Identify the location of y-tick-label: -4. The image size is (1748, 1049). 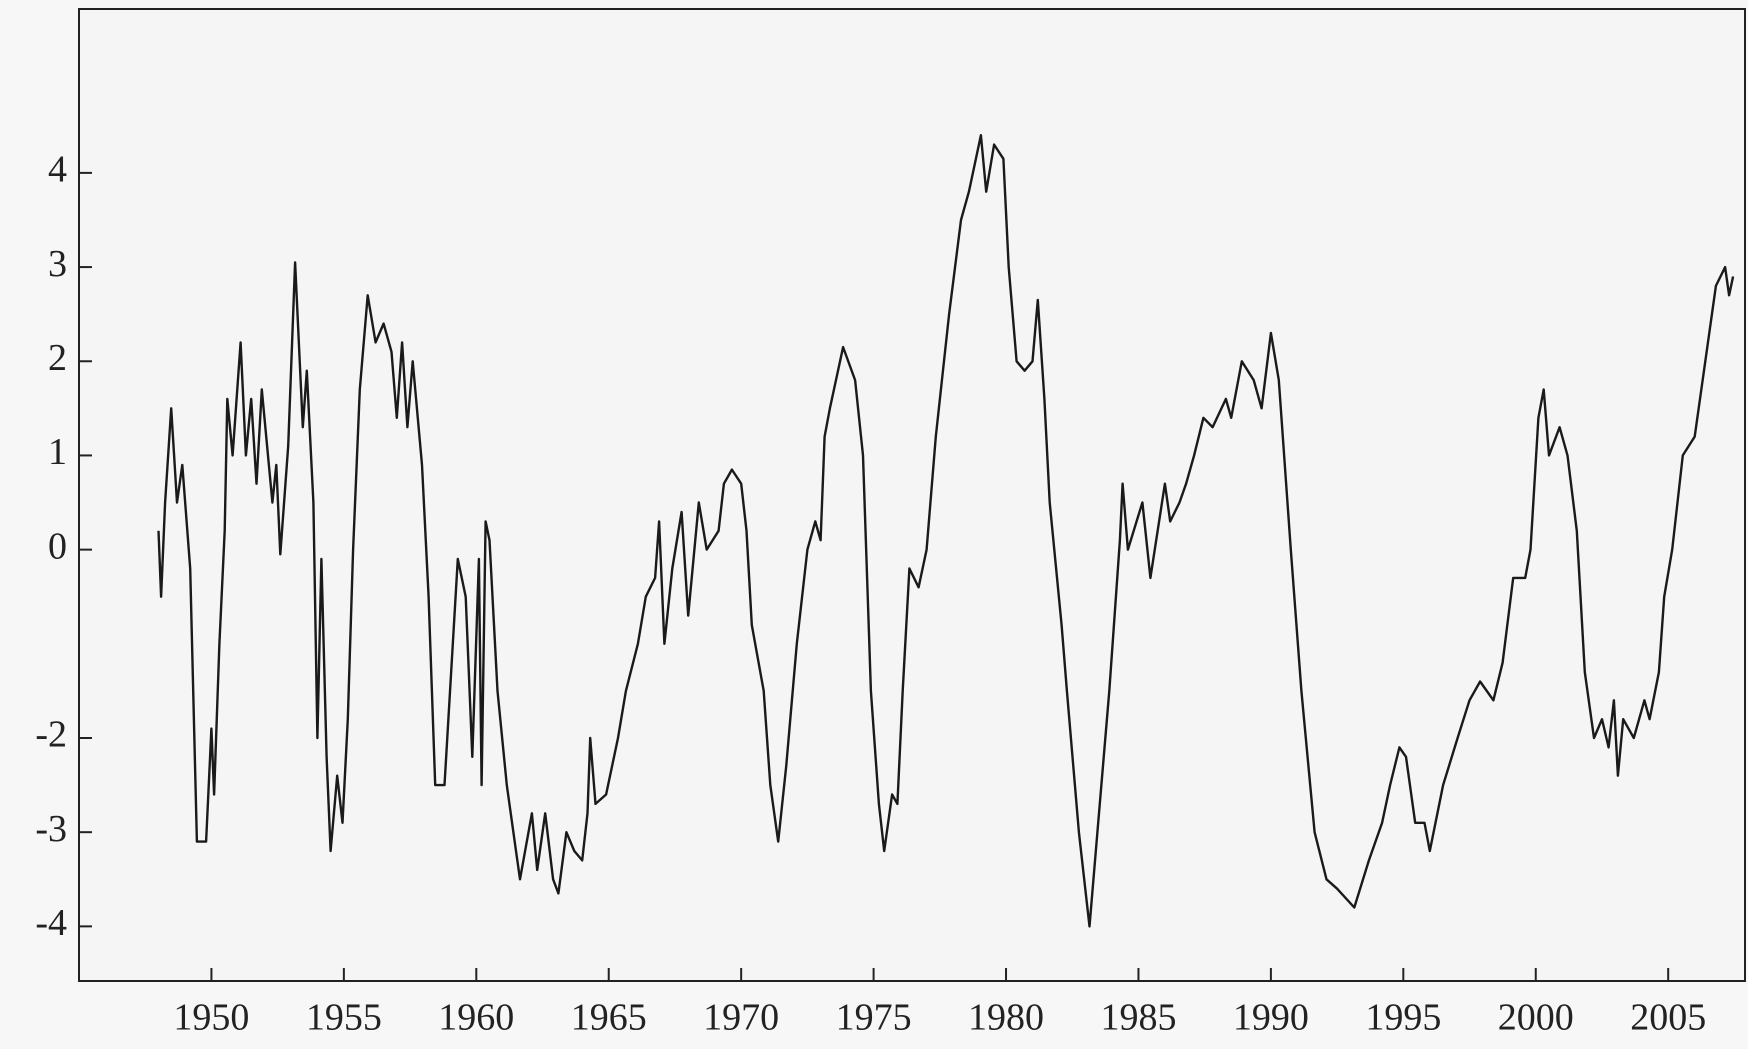
(51, 923).